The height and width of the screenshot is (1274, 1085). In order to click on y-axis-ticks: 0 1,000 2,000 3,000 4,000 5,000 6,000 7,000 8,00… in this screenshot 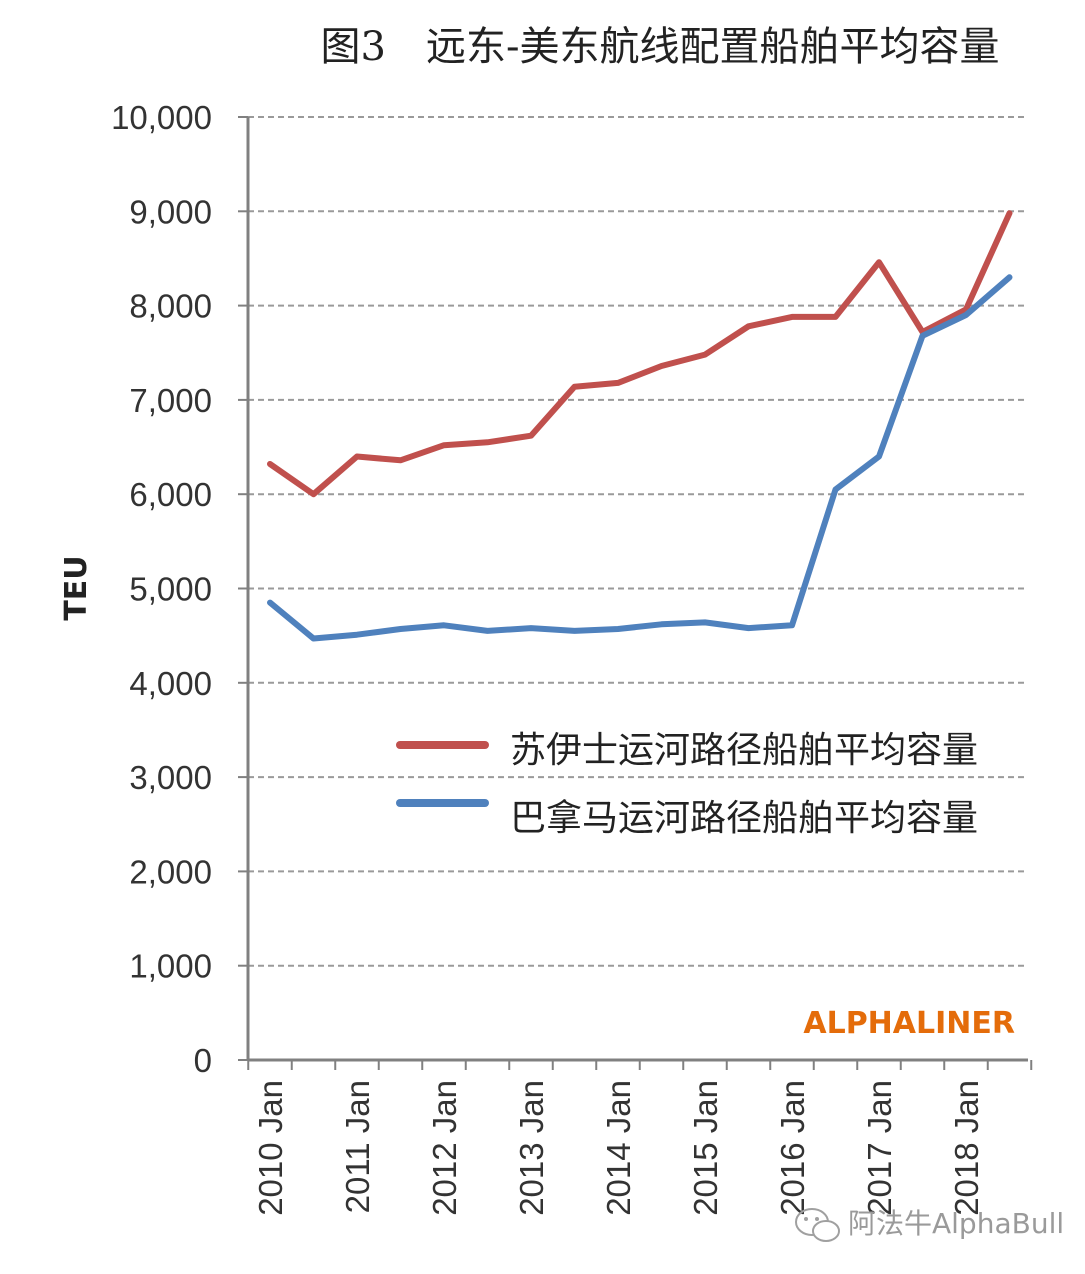, I will do `click(179, 589)`.